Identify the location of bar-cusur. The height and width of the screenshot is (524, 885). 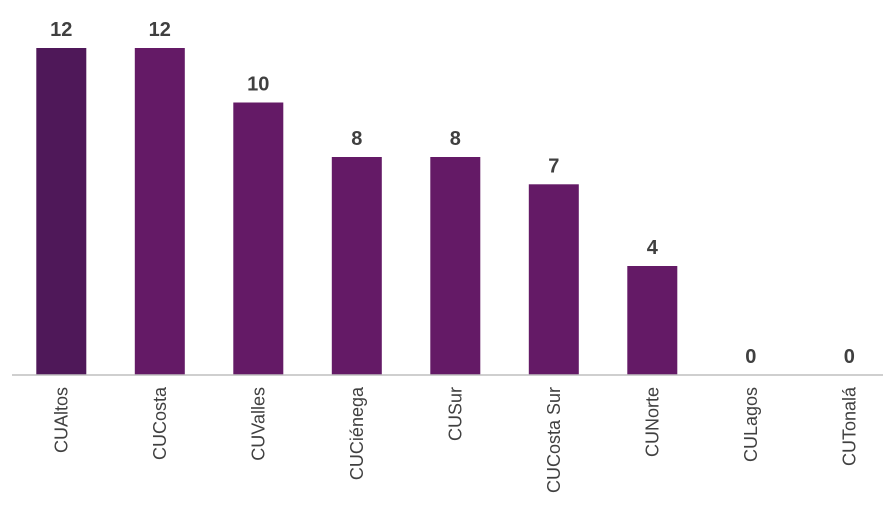
(455, 266).